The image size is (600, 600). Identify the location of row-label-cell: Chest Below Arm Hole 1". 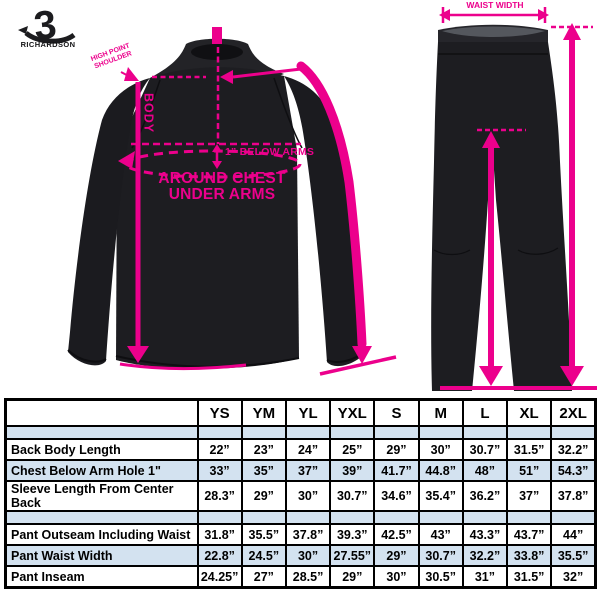
(101, 470).